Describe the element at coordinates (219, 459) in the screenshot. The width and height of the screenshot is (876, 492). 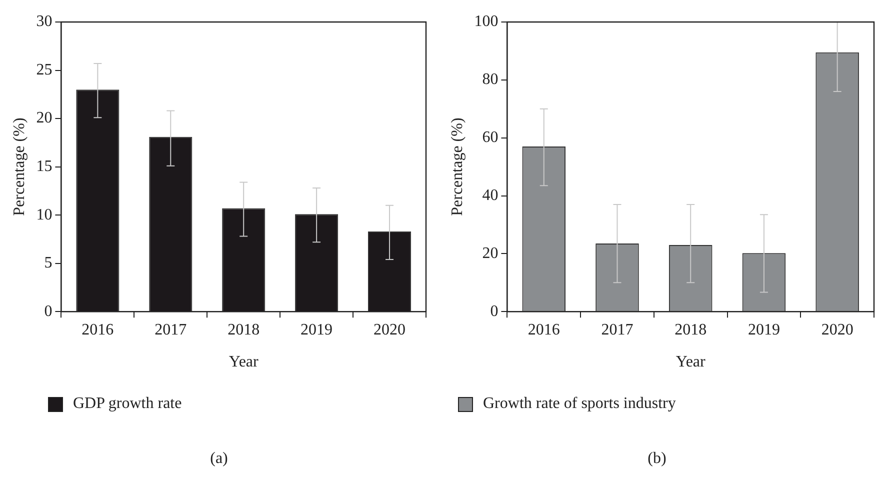
I see `text: (a)` at that location.